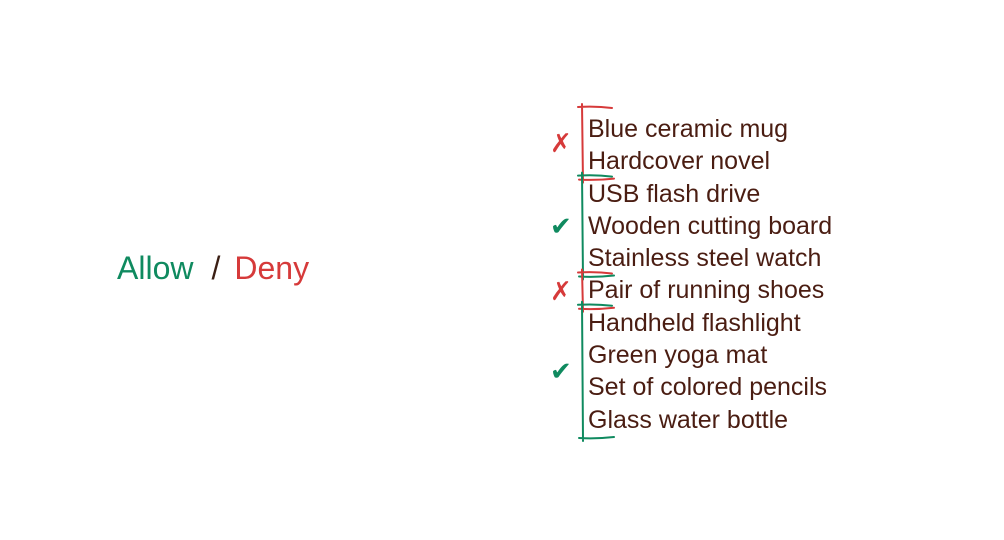 This screenshot has width=1004, height=540. Describe the element at coordinates (694, 322) in the screenshot. I see `list-item: Handheld flashlight` at that location.